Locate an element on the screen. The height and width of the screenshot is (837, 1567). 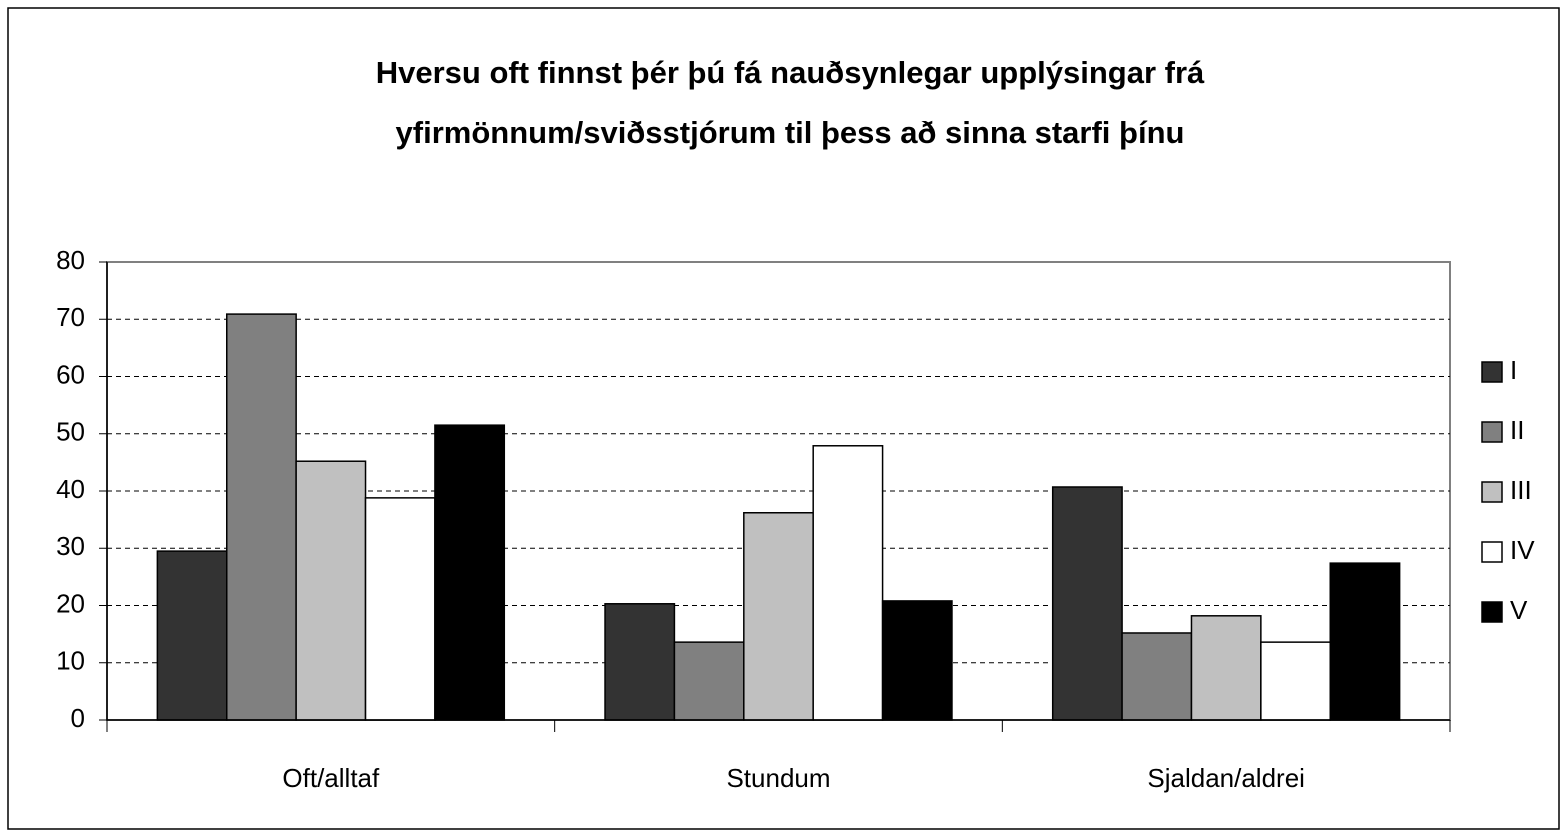
x-tick-label: Stundum is located at coordinates (778, 778).